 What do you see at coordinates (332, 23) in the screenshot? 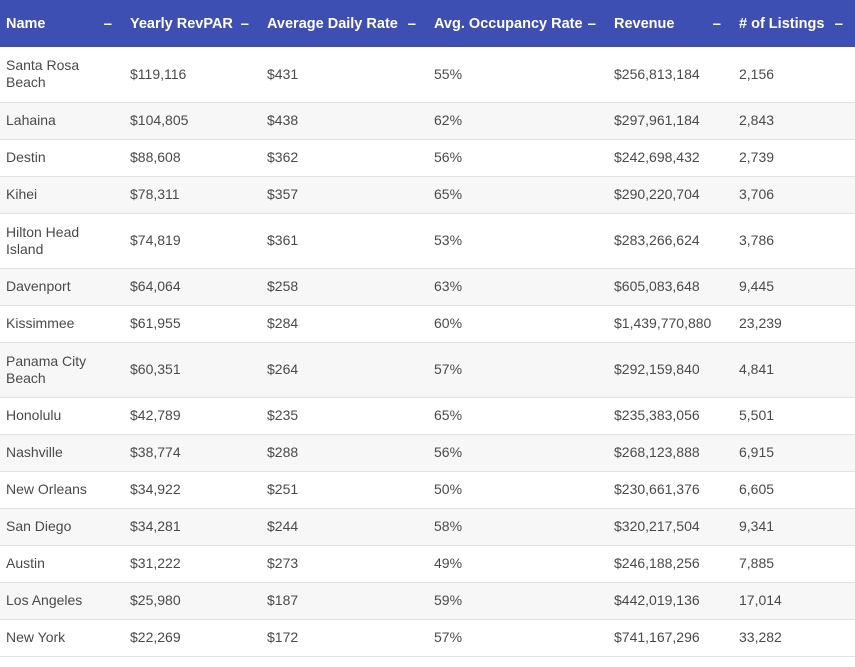
I see `column-header-label: Average Daily Rate` at bounding box center [332, 23].